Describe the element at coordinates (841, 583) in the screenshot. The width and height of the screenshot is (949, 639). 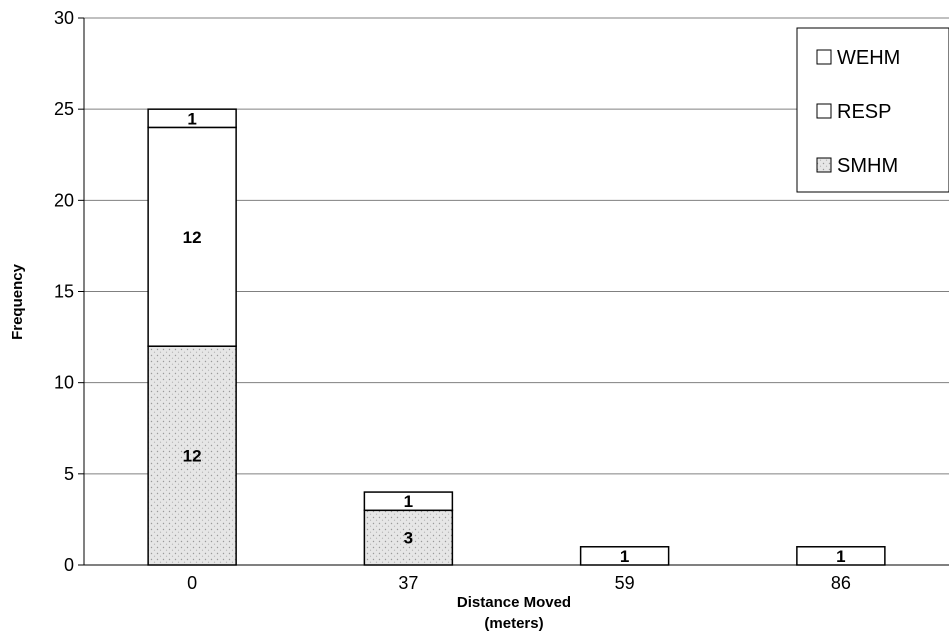
I see `x-tick-label-86: 86` at that location.